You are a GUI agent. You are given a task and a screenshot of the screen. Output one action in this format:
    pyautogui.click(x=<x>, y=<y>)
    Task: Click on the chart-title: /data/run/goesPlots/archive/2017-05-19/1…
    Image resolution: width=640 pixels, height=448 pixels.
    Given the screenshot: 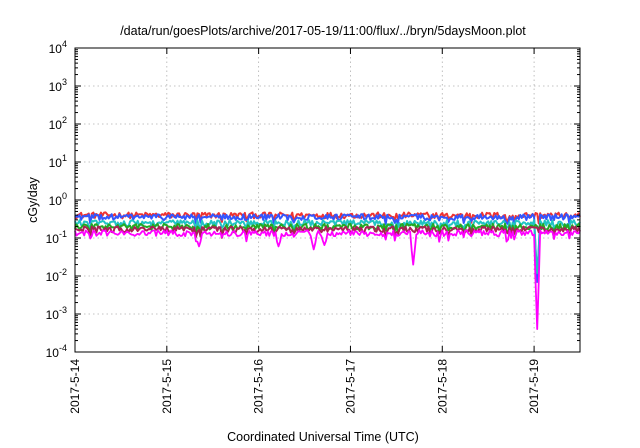 What is the action you would take?
    pyautogui.click(x=323, y=31)
    